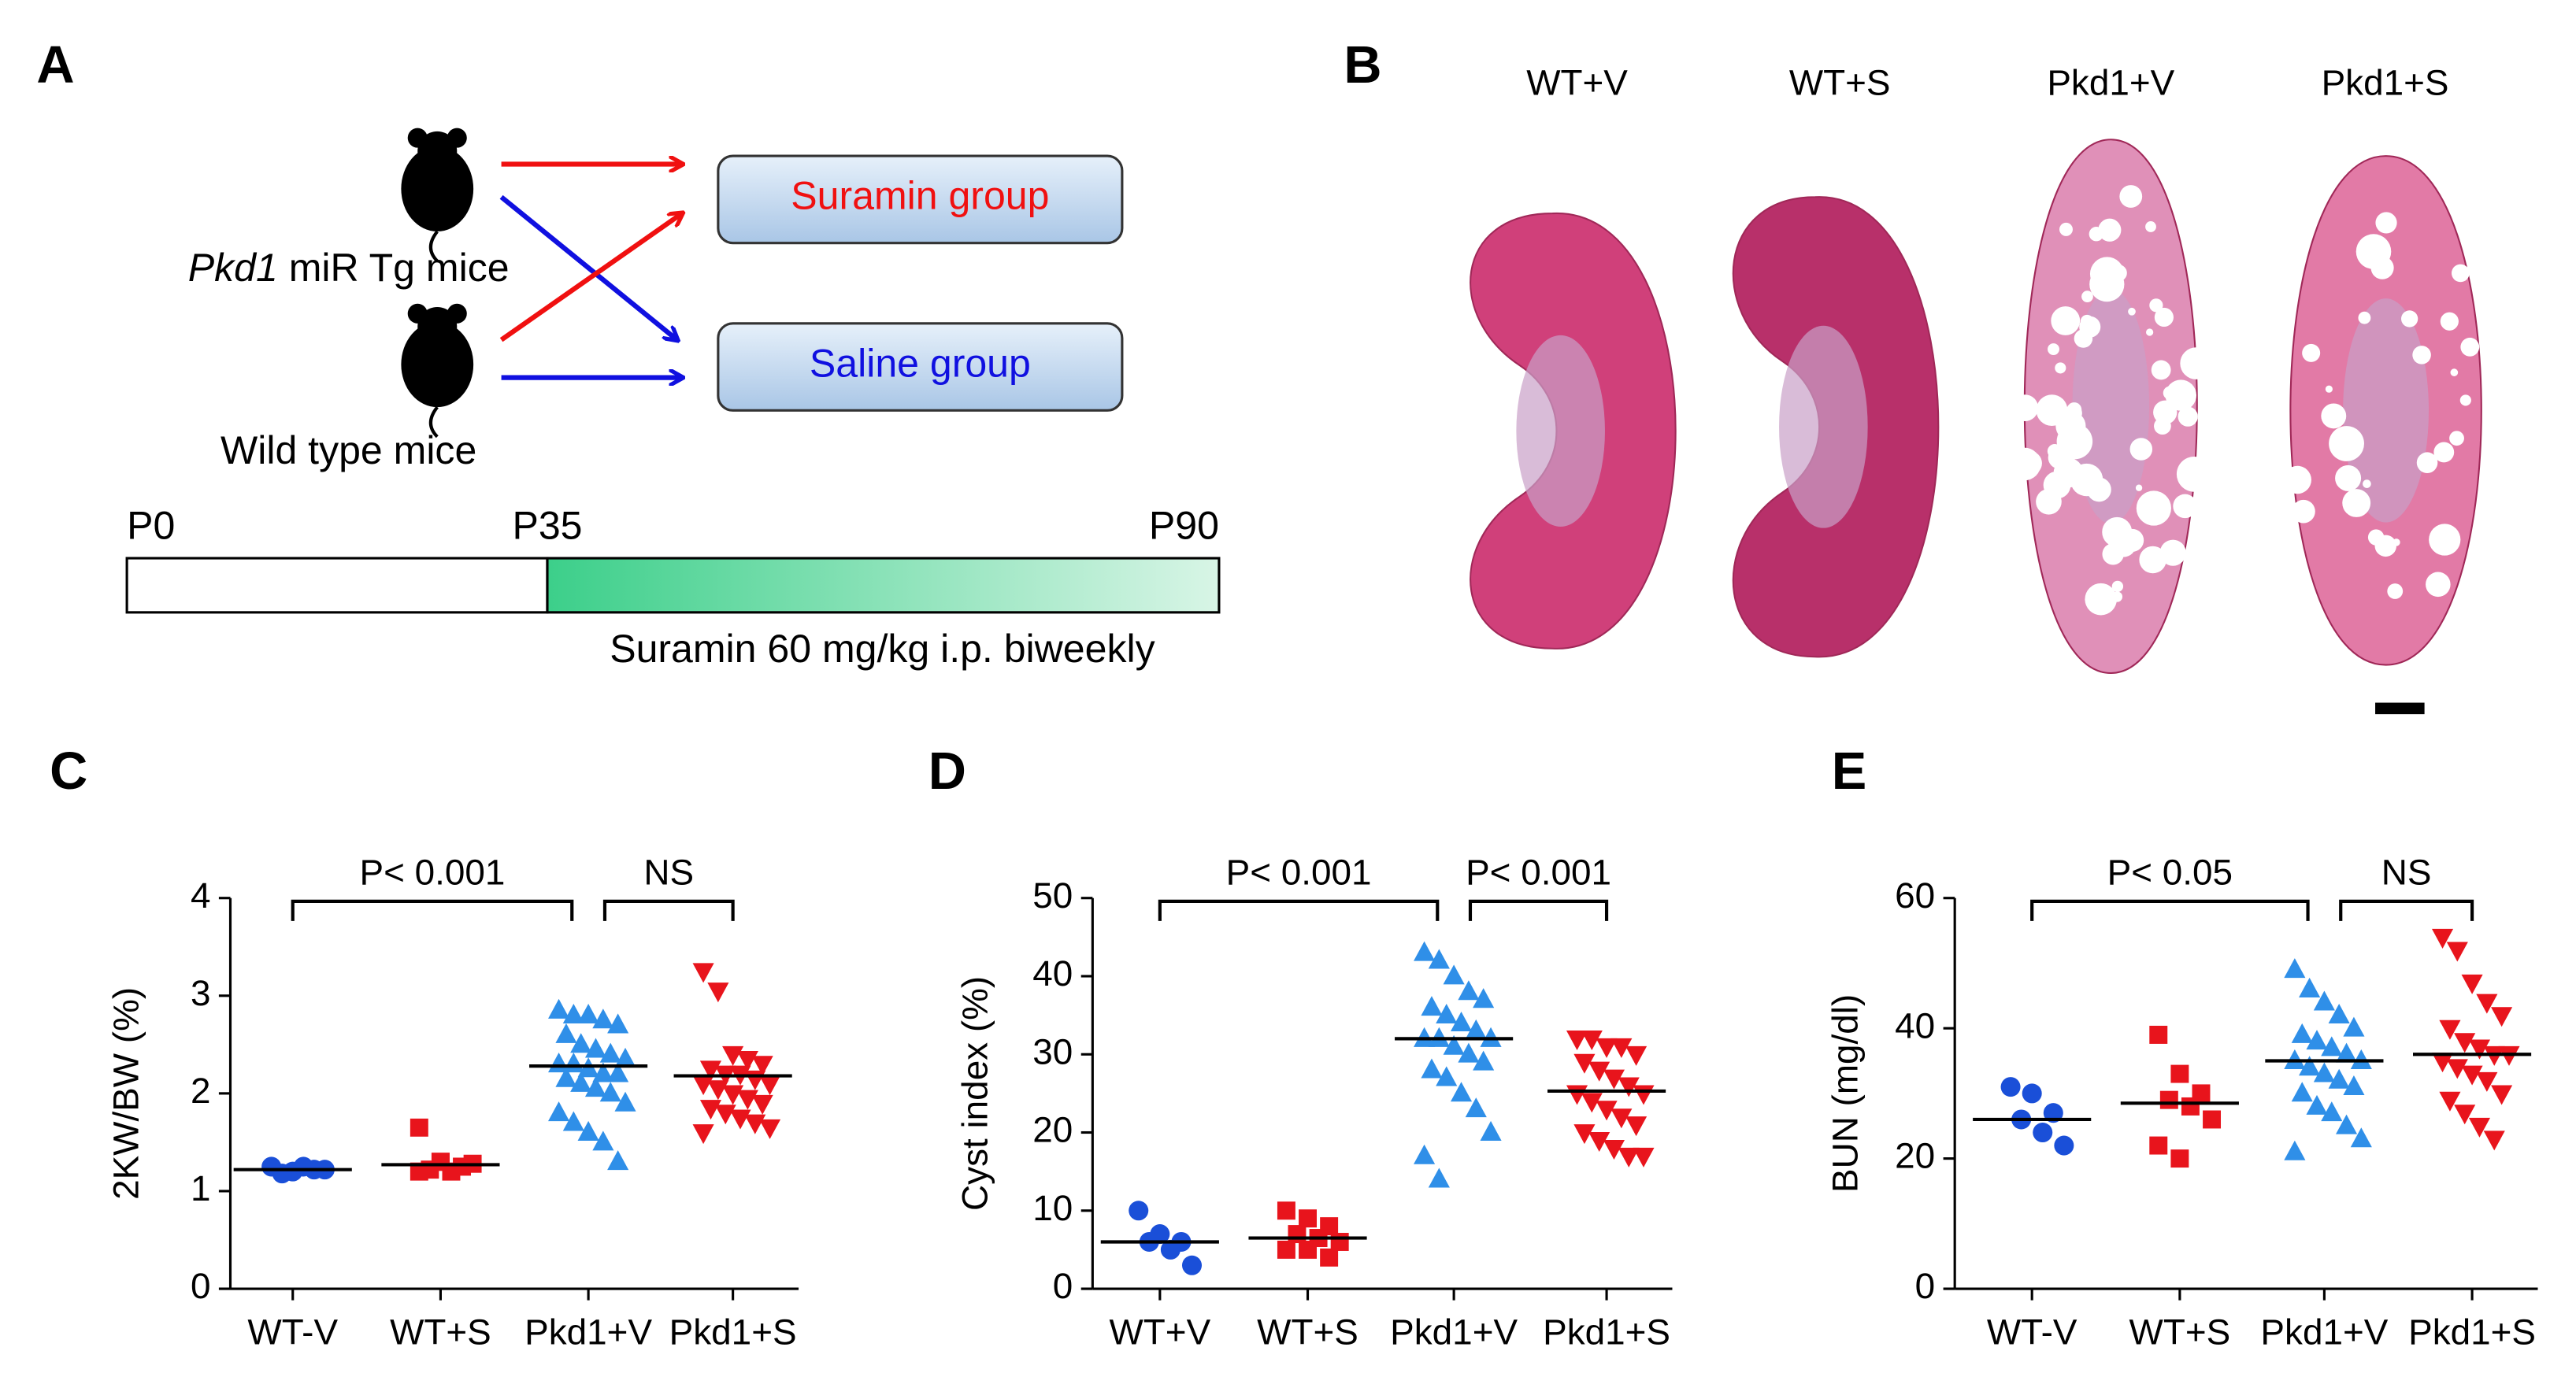 This screenshot has height=1384, width=2576. Describe the element at coordinates (68, 771) in the screenshot. I see `panel-label: C` at that location.